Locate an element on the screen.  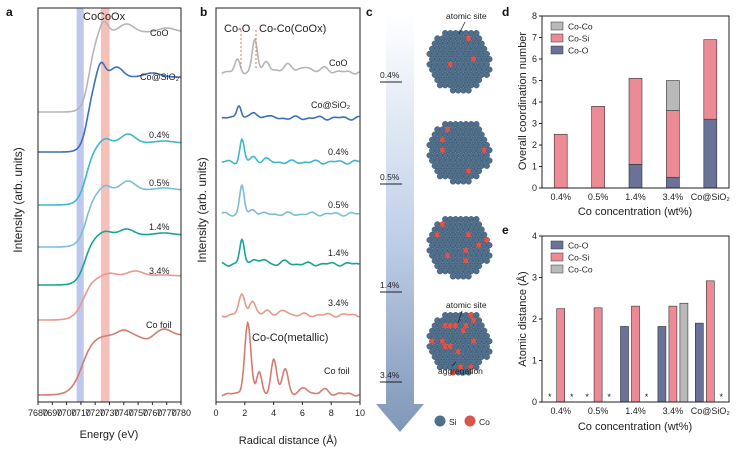
xanes-label-co-sio2: Co@SiO₂ is located at coordinates (160, 77).